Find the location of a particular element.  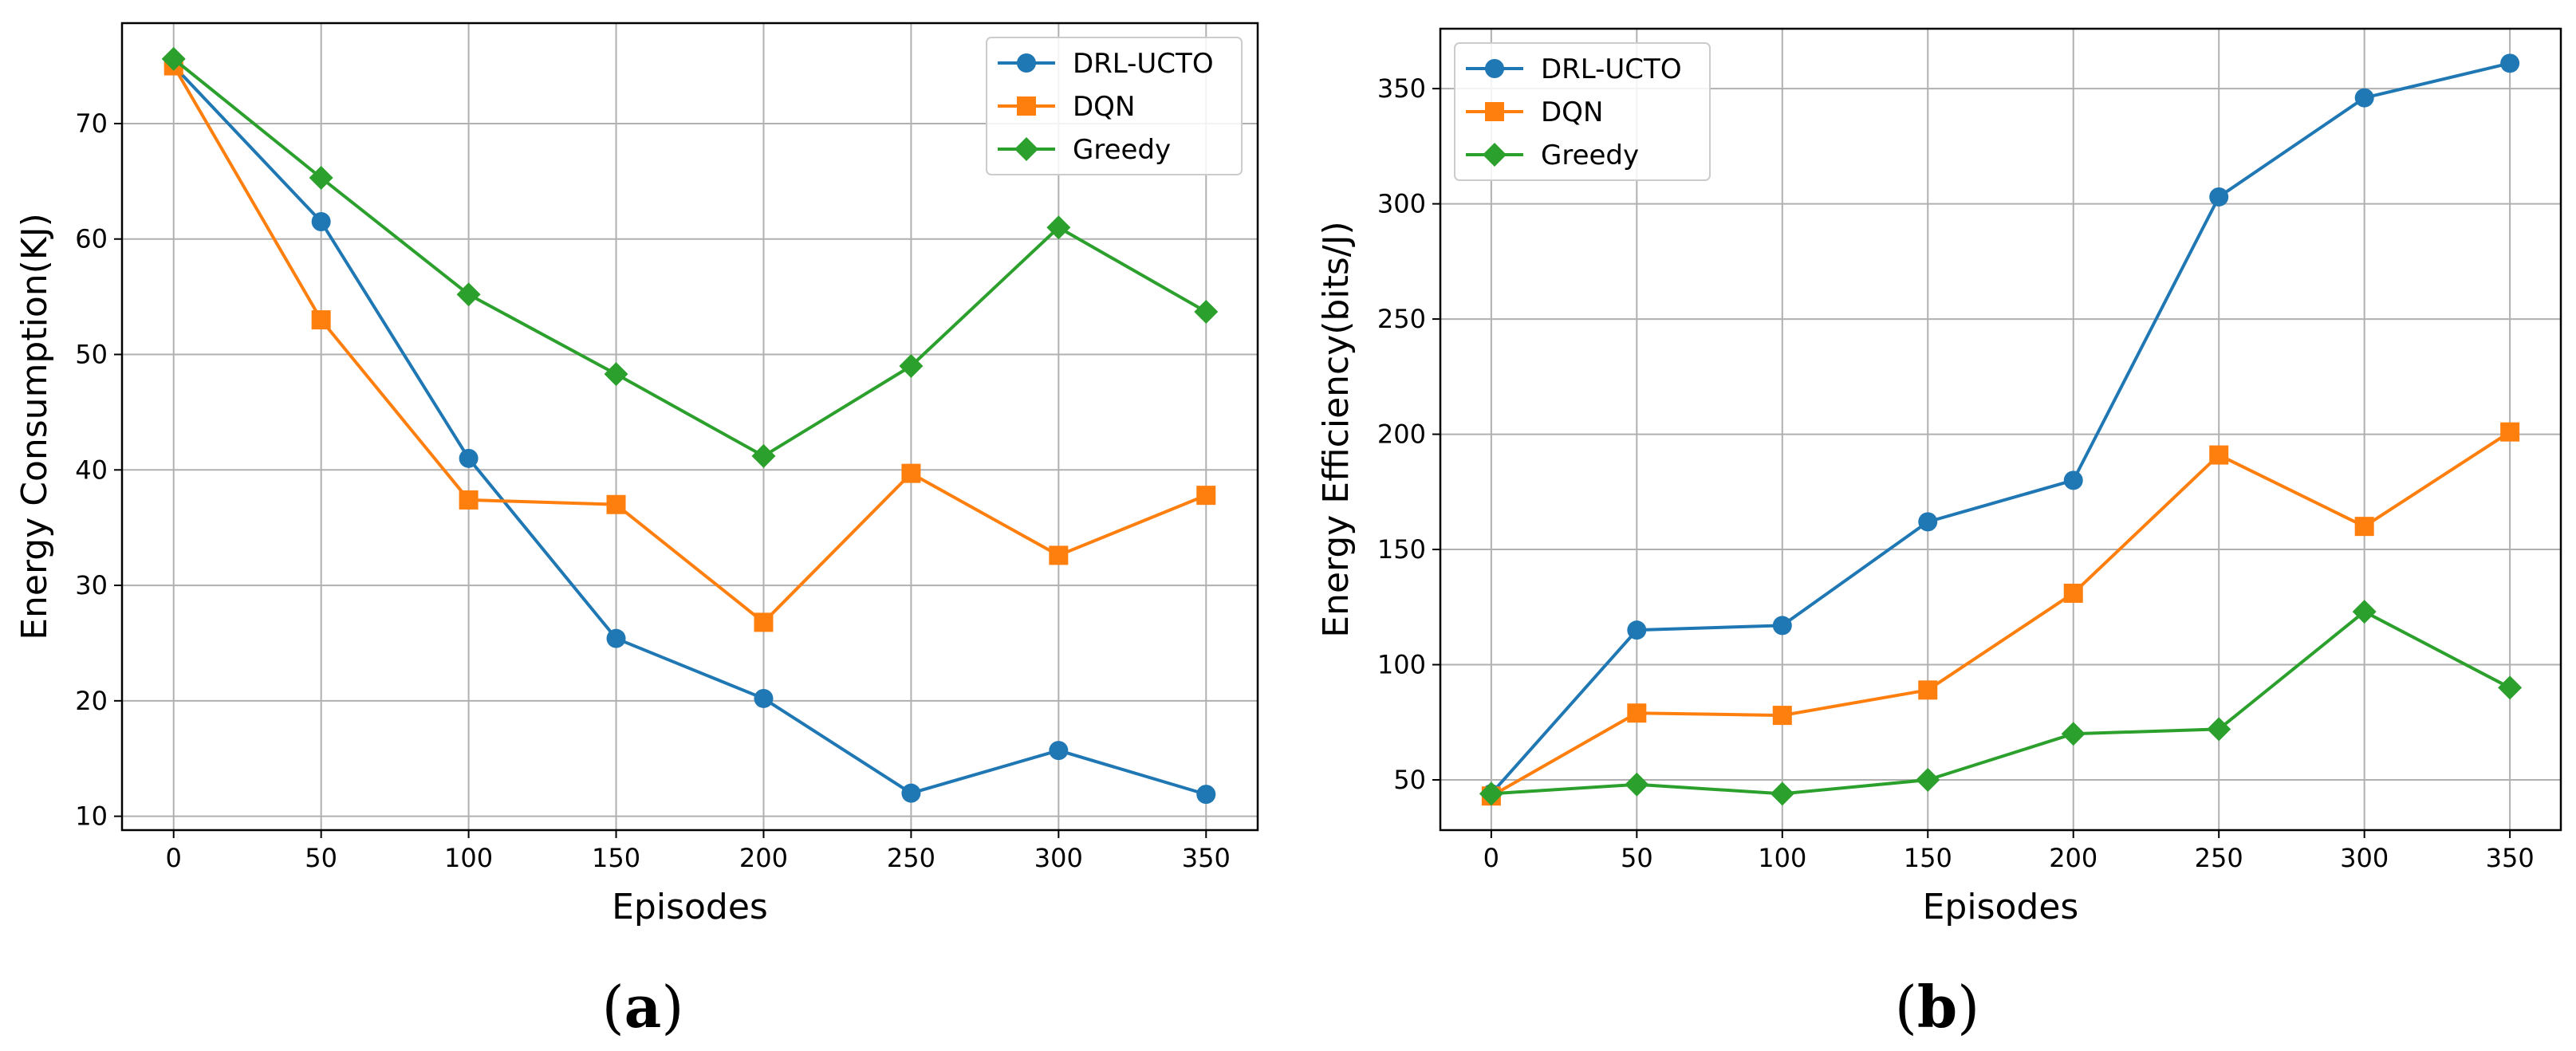

y-tick-label: 60 is located at coordinates (91, 239).